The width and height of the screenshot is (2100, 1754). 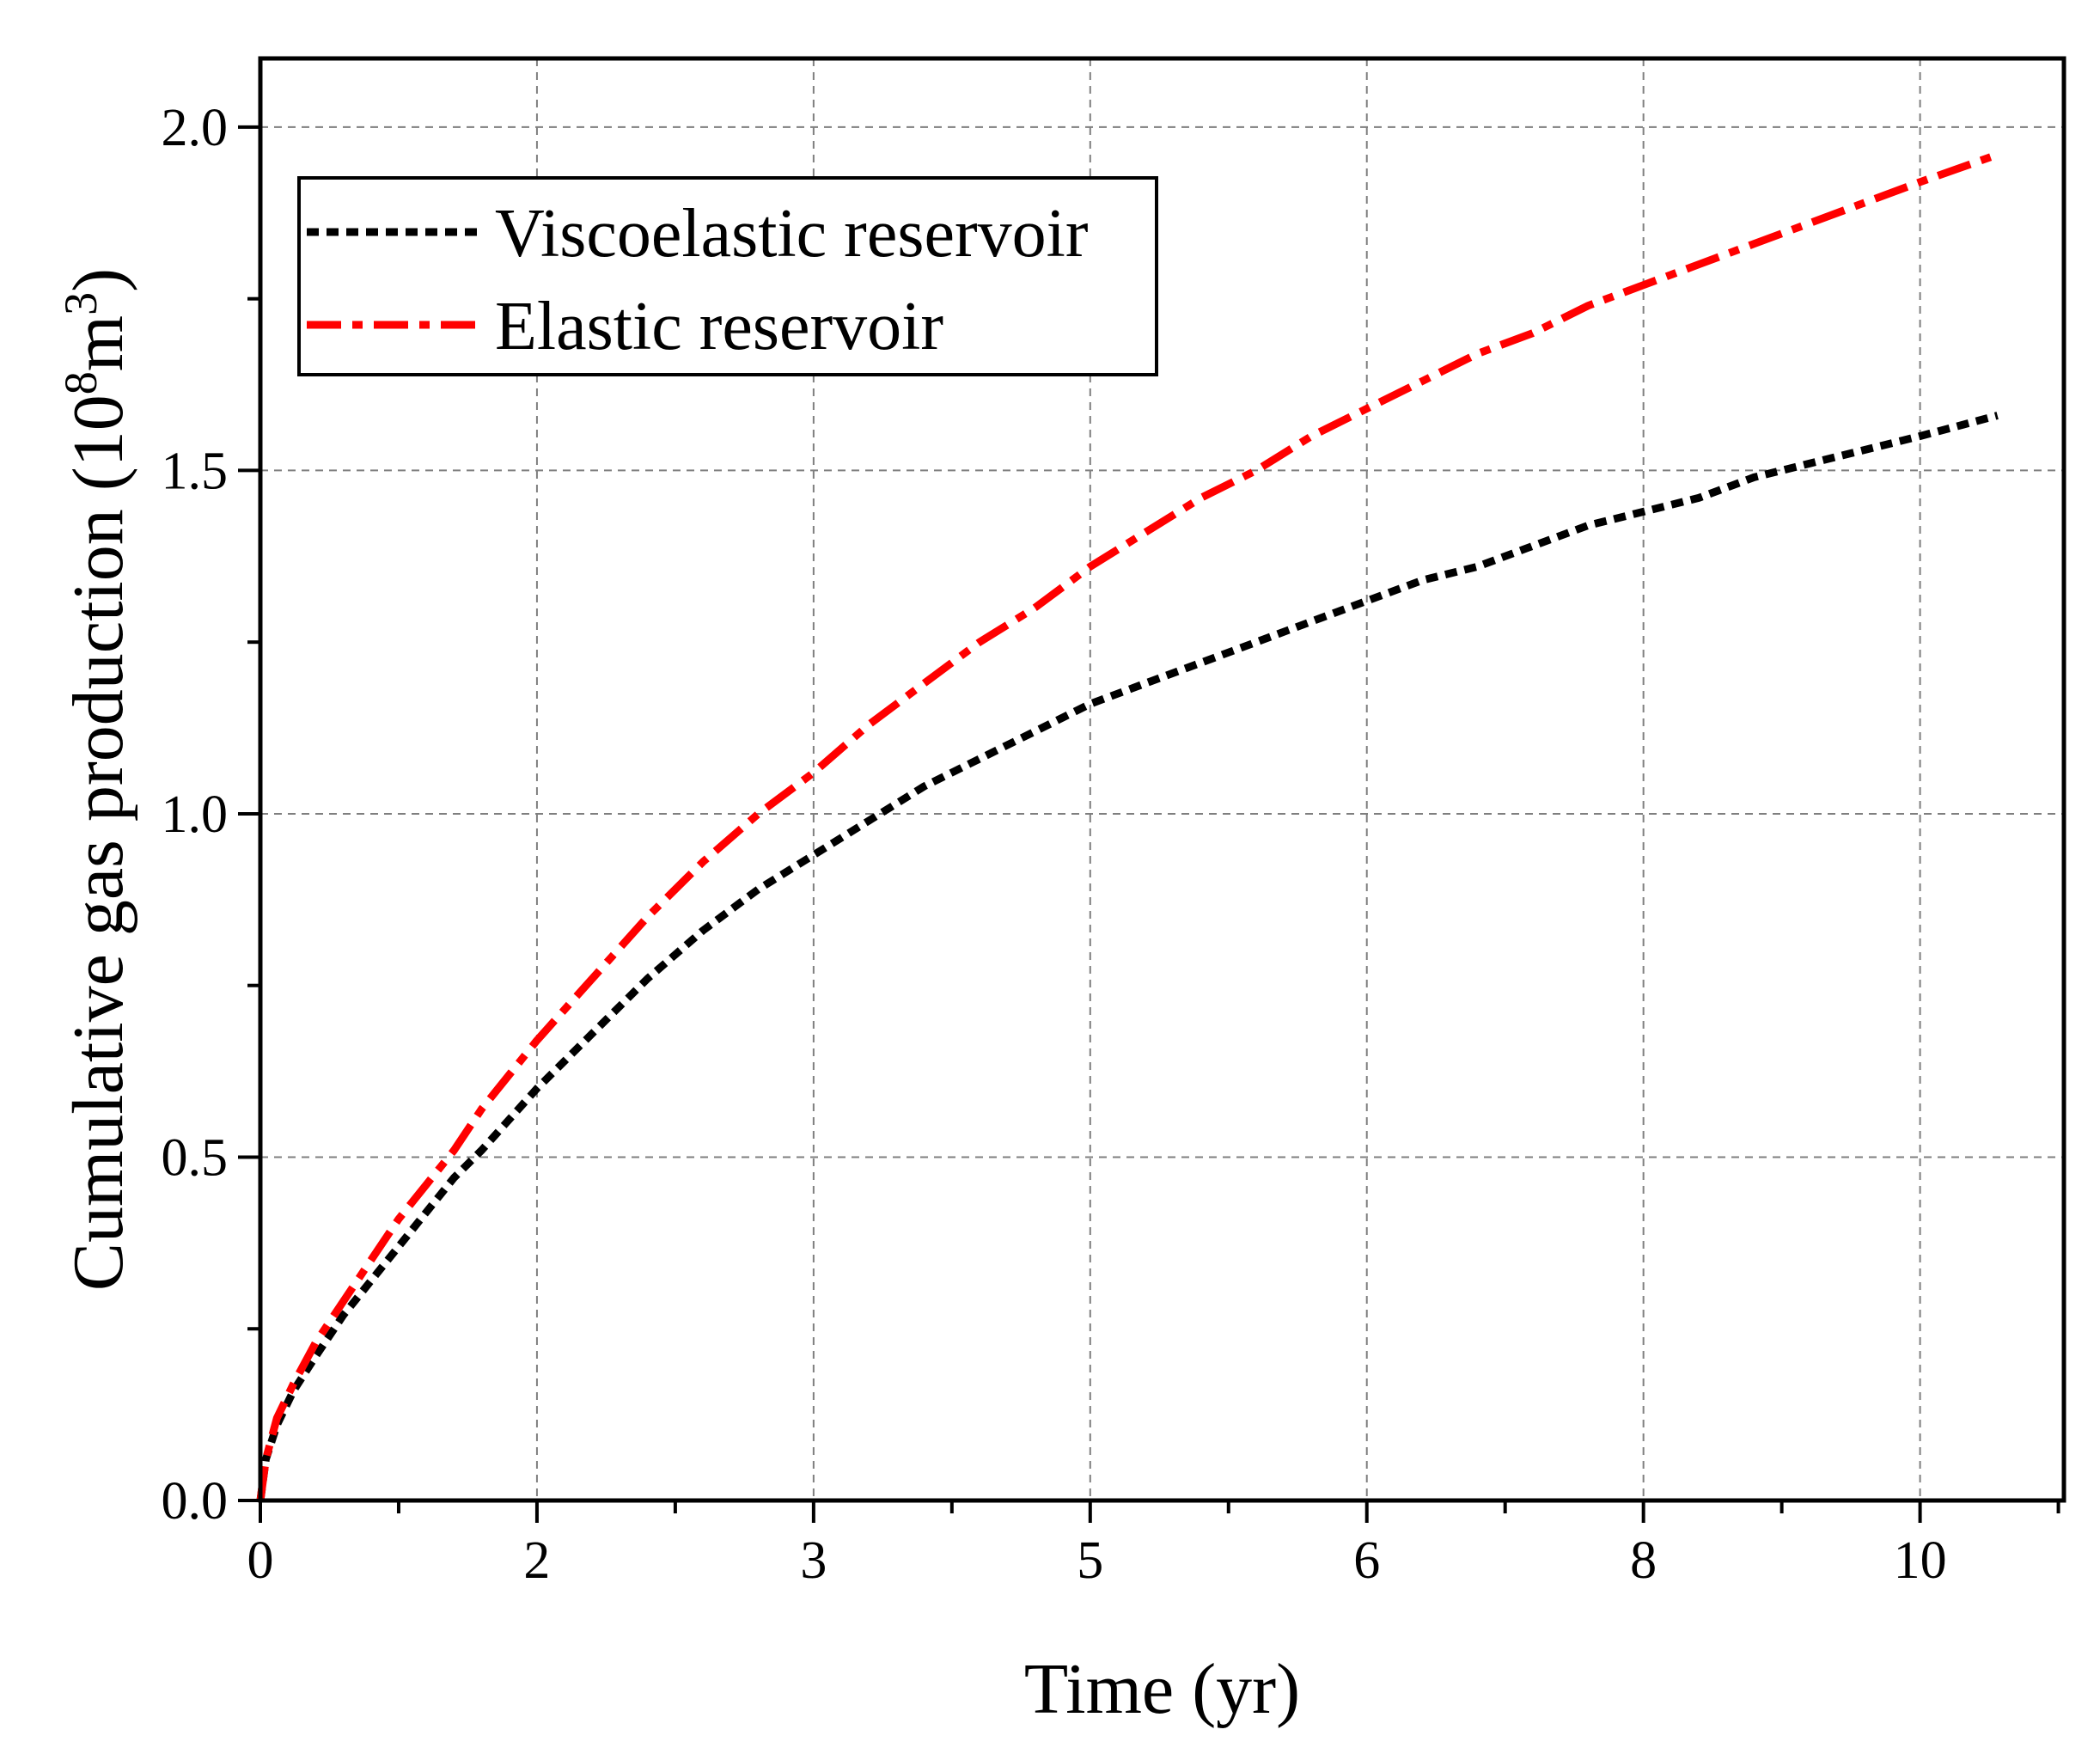 I want to click on y-tick-label: 0.5, so click(x=195, y=1157).